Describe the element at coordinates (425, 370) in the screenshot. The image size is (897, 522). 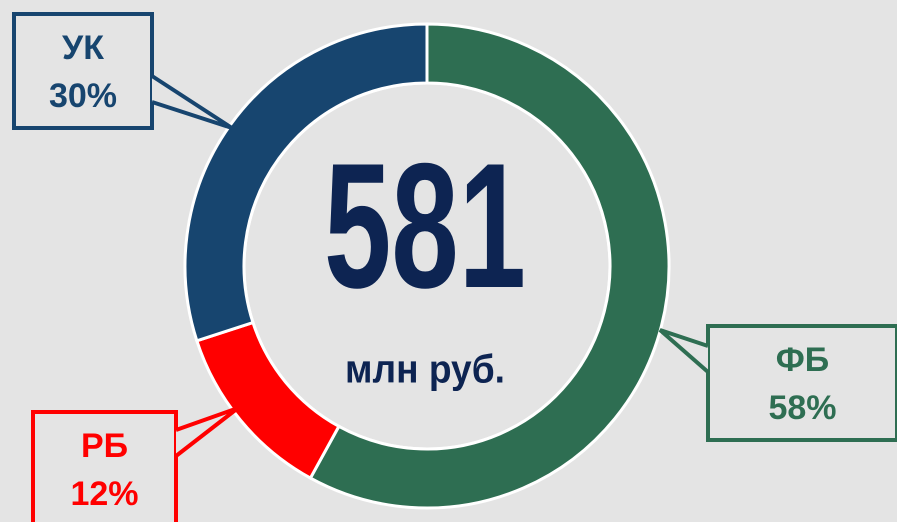
I see `total-unit: млн руб.` at that location.